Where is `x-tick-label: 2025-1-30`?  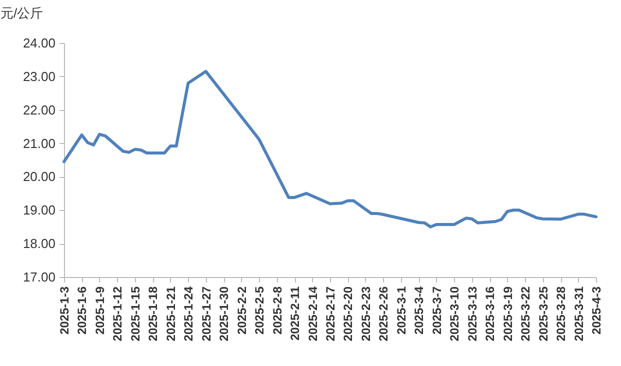 x-tick-label: 2025-1-30 is located at coordinates (224, 314).